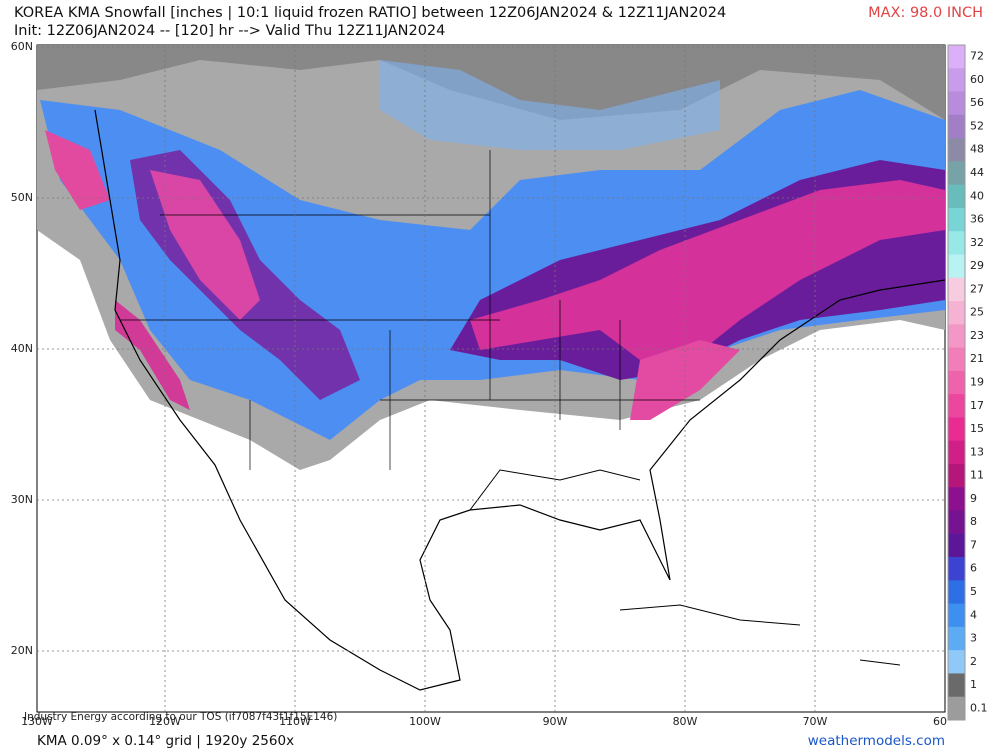  I want to click on colorbar-label: 72, so click(977, 56).